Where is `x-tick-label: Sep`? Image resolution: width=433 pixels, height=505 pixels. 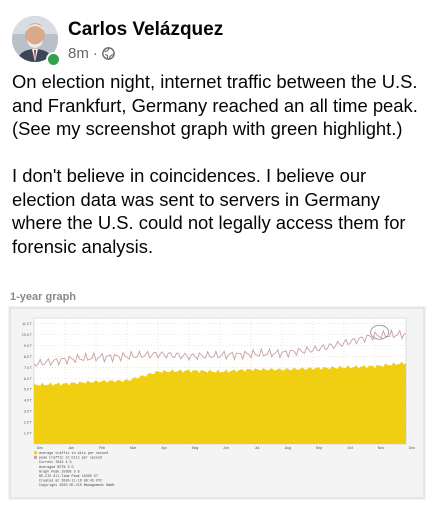 x-tick-label: Sep is located at coordinates (319, 448).